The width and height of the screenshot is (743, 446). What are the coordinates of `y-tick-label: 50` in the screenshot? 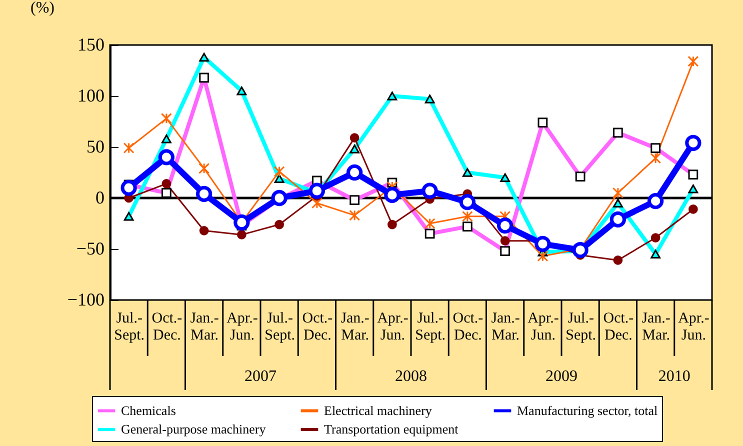 It's located at (95, 146).